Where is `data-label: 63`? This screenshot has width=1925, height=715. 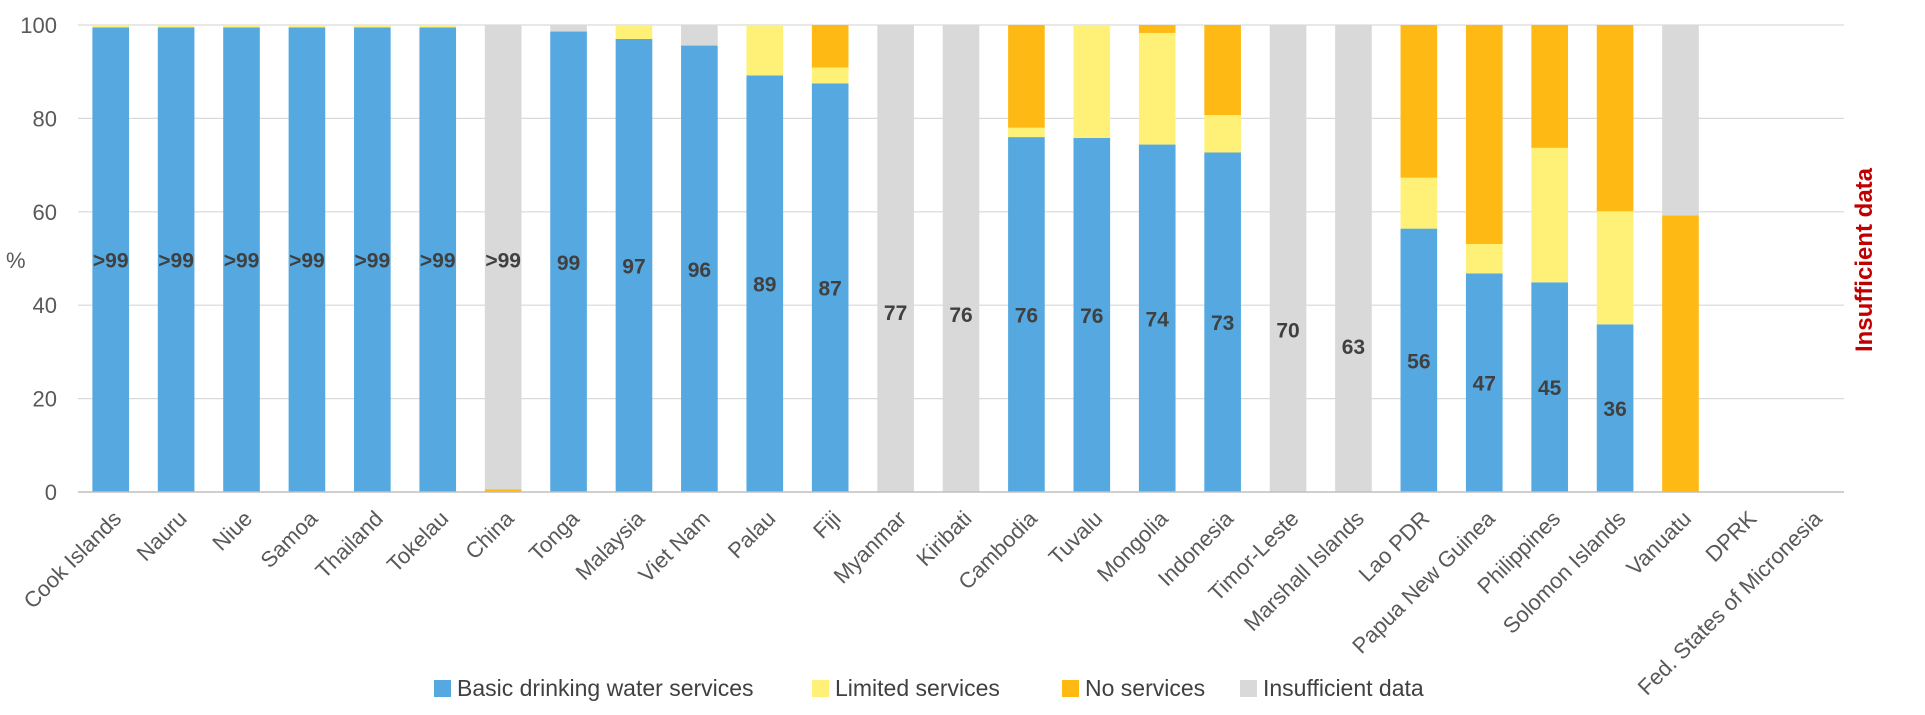
data-label: 63 is located at coordinates (1353, 347).